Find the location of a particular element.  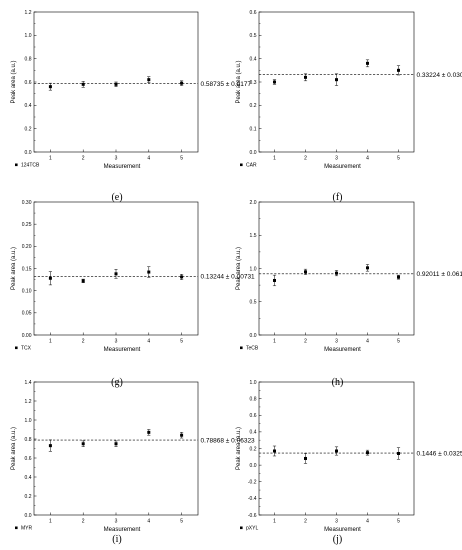

panel-caption: (g) is located at coordinates (117, 382).